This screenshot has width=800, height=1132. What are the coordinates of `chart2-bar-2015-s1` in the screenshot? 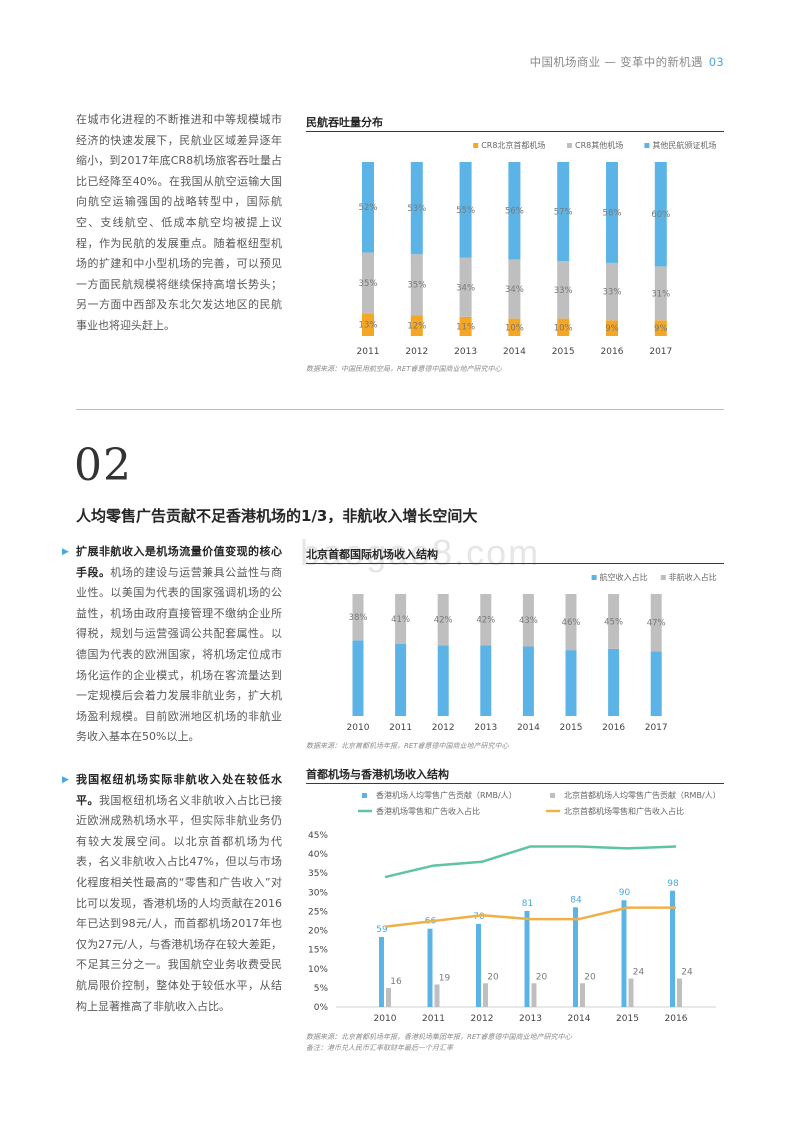 It's located at (571, 622).